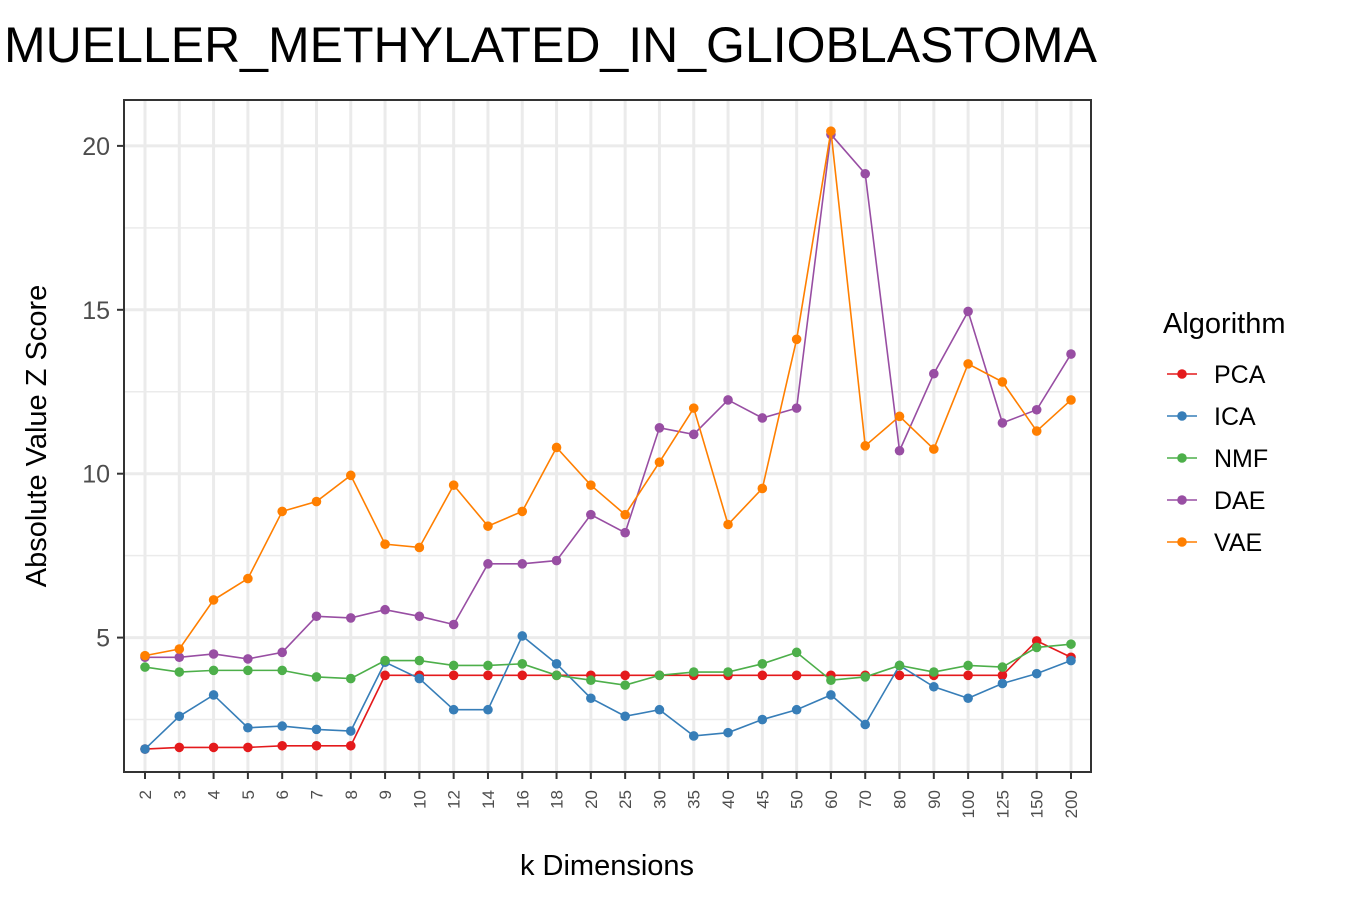 This screenshot has height=900, width=1350. Describe the element at coordinates (316, 794) in the screenshot. I see `x-tick-label: 7` at that location.